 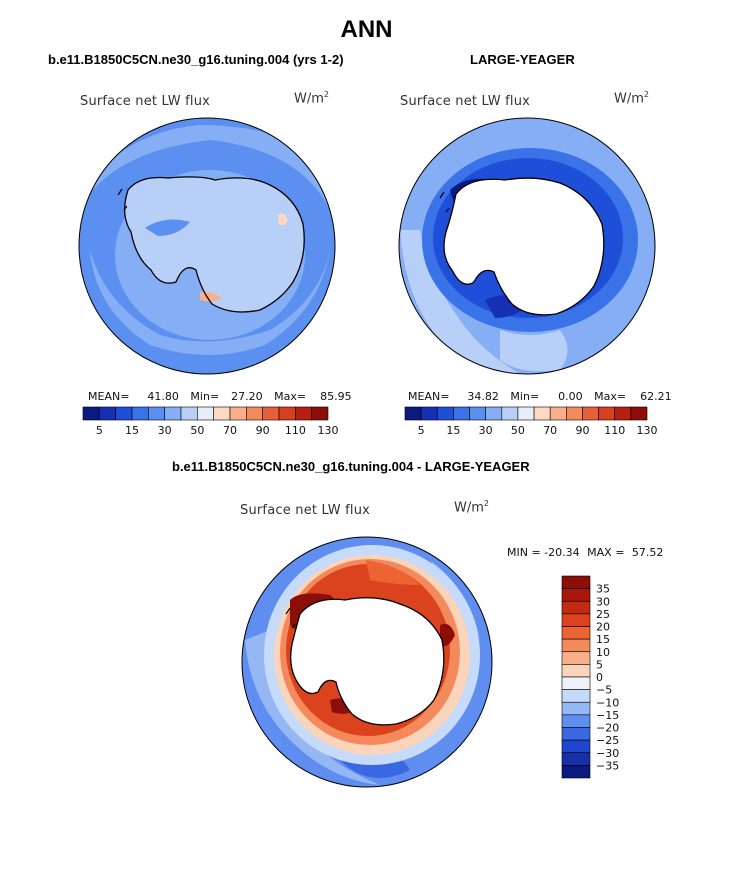 What do you see at coordinates (311, 98) in the screenshot?
I see `panel1-units: W/m2` at bounding box center [311, 98].